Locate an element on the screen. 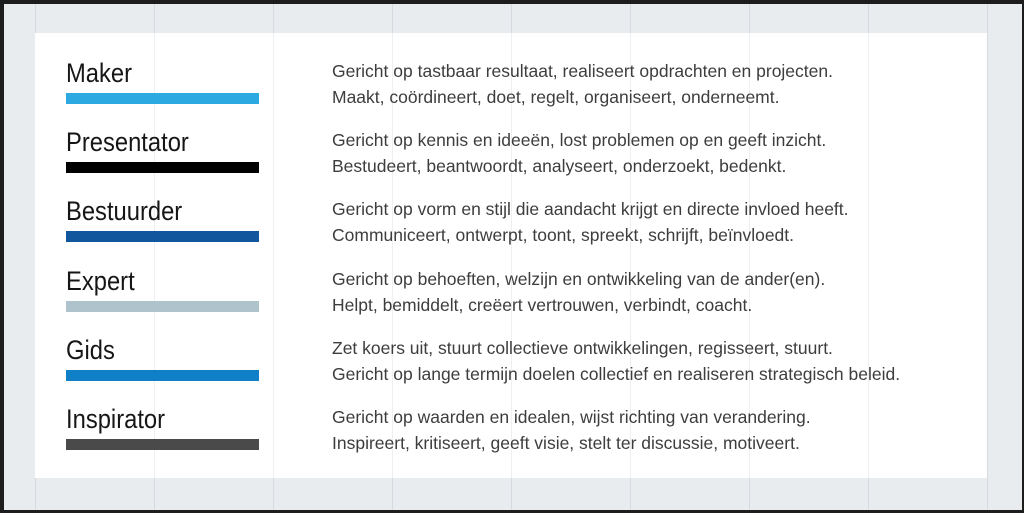 The width and height of the screenshot is (1024, 513). grid-column-line is located at coordinates (987, 257).